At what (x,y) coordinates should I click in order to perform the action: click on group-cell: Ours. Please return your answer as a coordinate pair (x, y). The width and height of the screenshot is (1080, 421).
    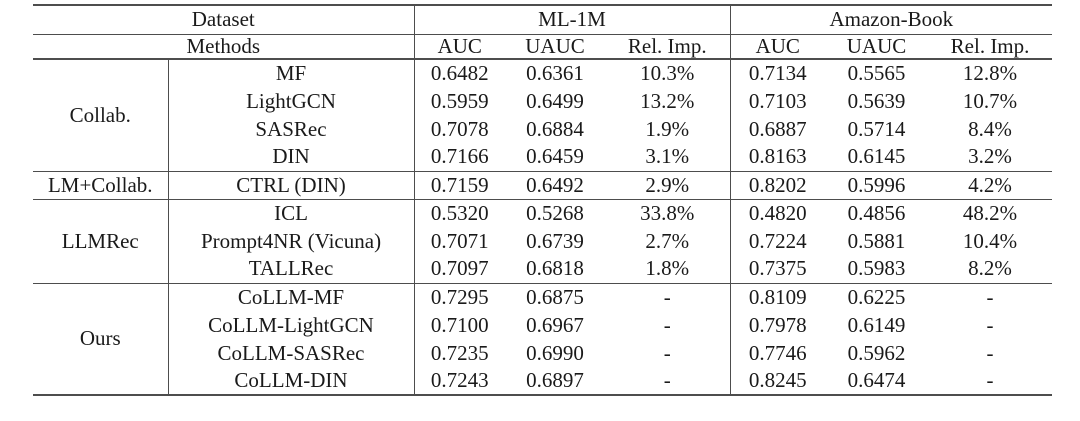
    Looking at the image, I should click on (101, 339).